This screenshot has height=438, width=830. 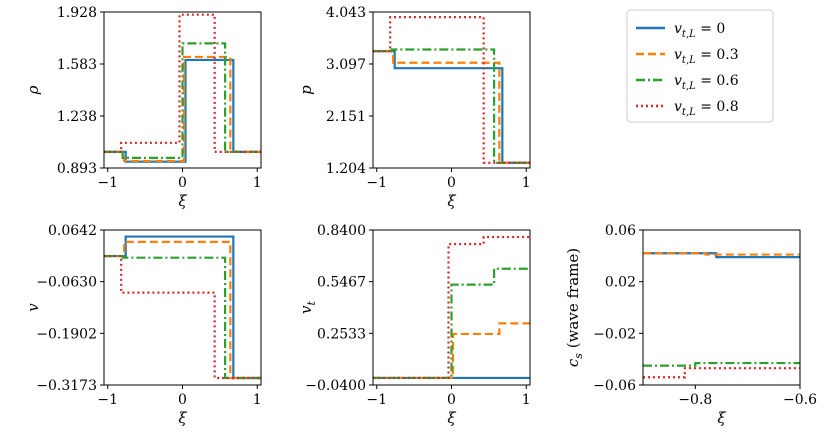 I want to click on rho-ytick-label: 0.893, so click(x=77, y=169).